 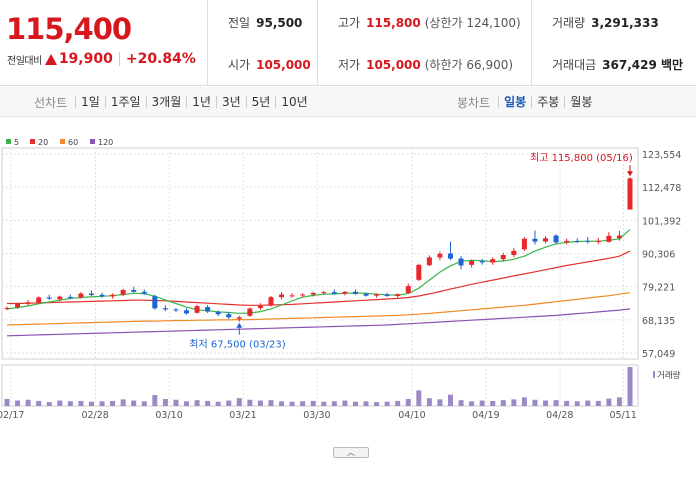 What do you see at coordinates (239, 65) in the screenshot?
I see `open-label: 시가` at bounding box center [239, 65].